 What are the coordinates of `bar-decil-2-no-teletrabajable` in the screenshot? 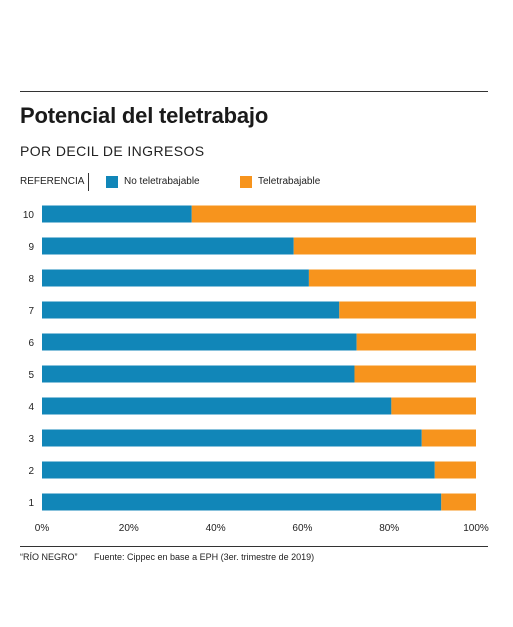 It's located at (238, 470).